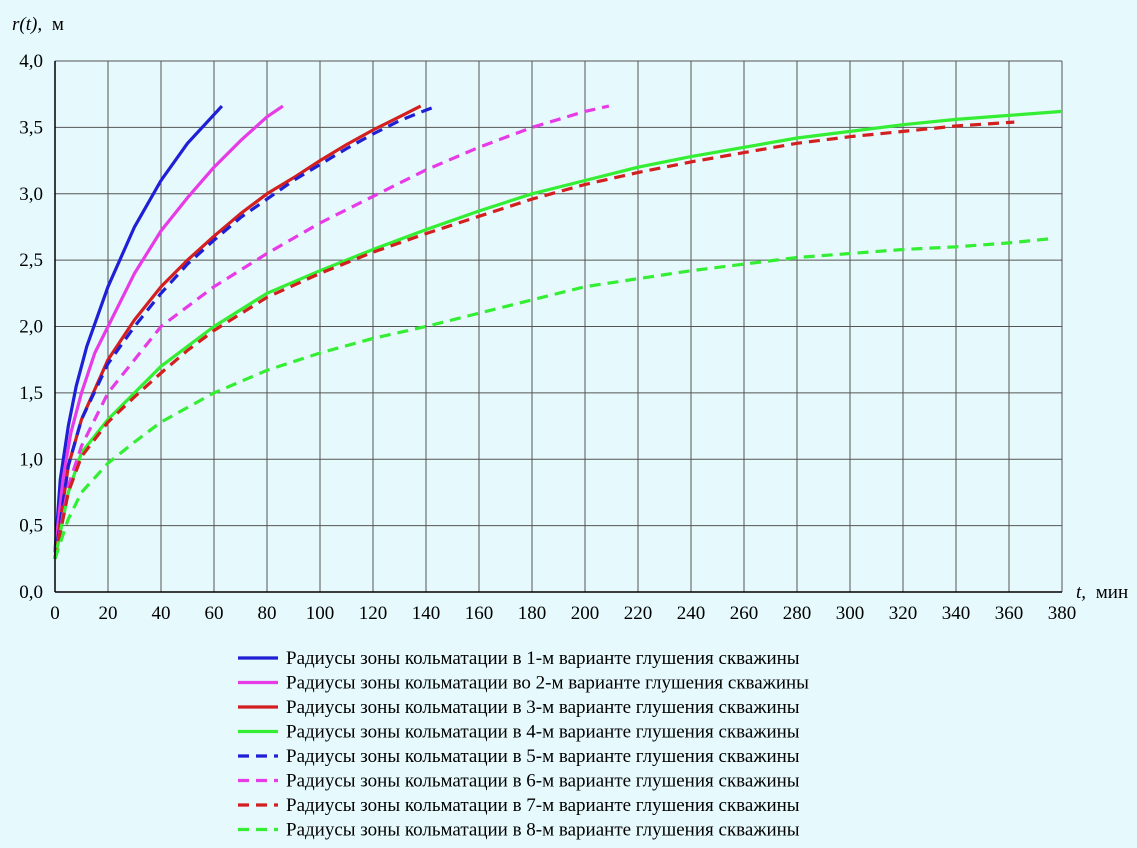 The image size is (1137, 848). I want to click on x-tick-label: 80, so click(267, 613).